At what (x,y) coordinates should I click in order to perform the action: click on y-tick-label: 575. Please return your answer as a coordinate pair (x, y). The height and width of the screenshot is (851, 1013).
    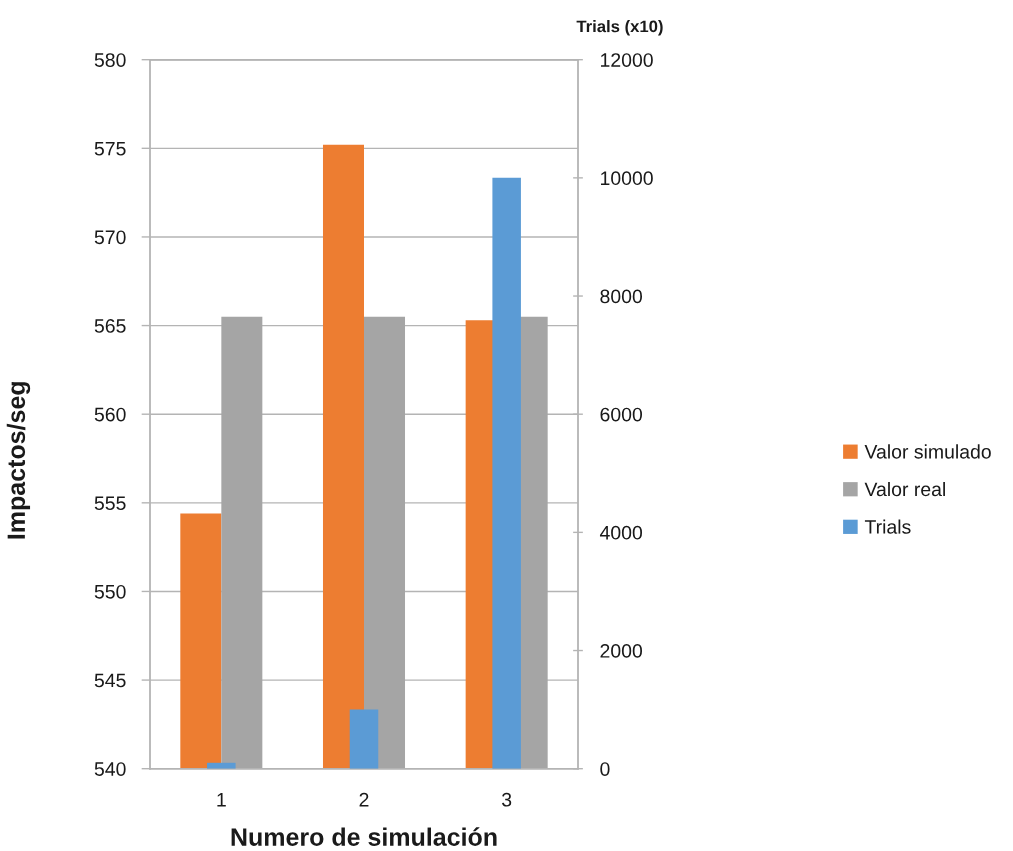
    Looking at the image, I should click on (110, 148).